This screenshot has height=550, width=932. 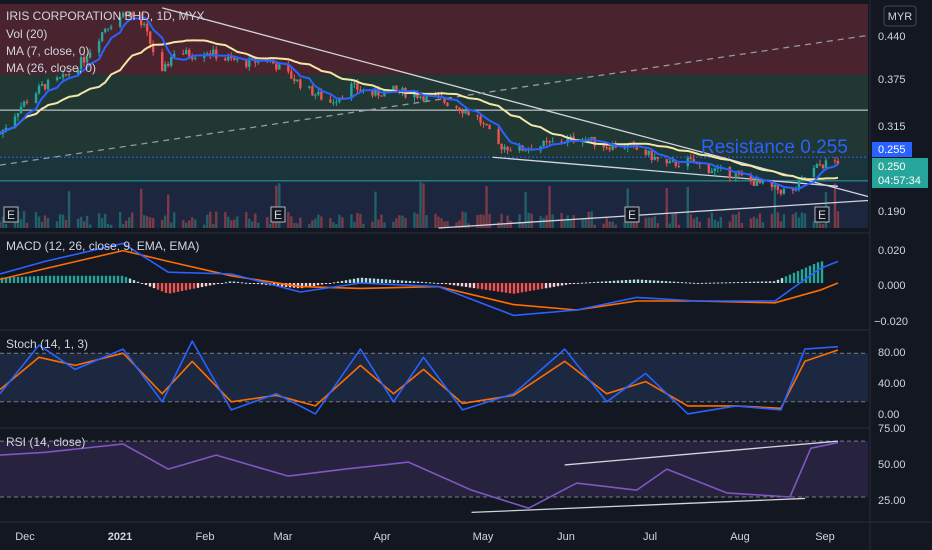 I want to click on rsi-title: RSI (14, close), so click(x=45, y=442).